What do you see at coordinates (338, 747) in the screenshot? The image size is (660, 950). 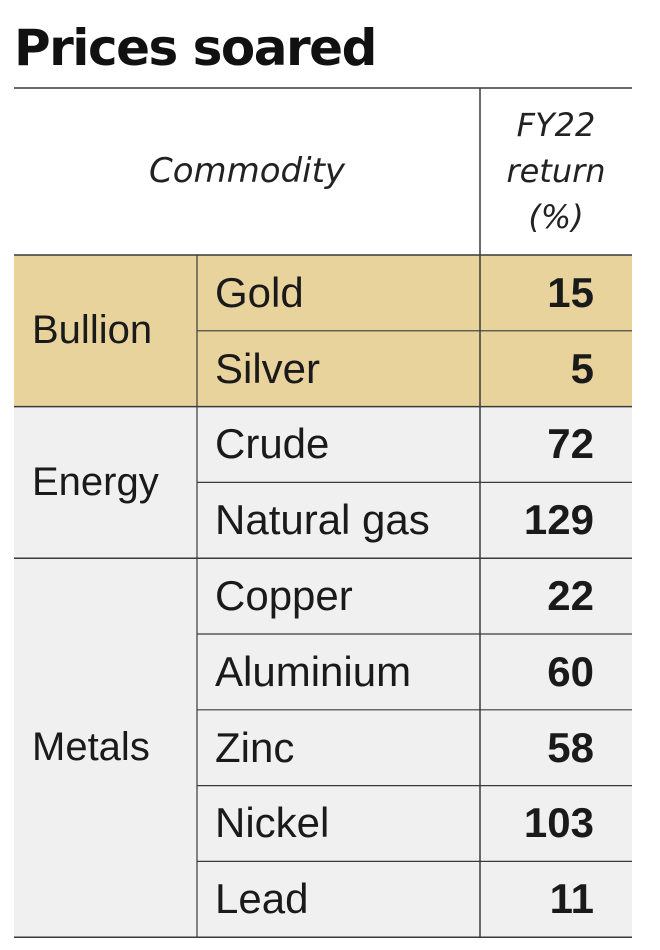 I see `commodity-name: Zinc` at bounding box center [338, 747].